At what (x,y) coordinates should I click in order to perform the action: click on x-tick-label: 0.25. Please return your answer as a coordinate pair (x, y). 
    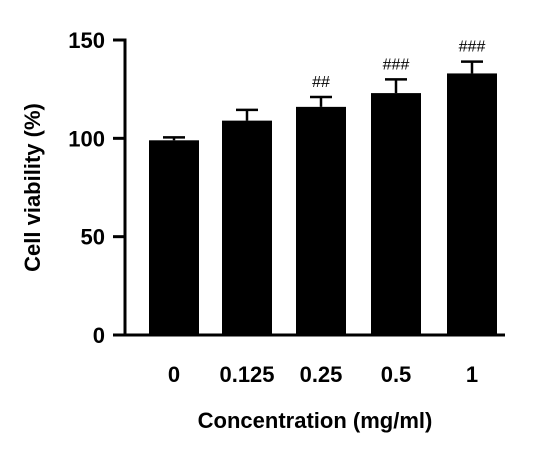
    Looking at the image, I should click on (321, 374).